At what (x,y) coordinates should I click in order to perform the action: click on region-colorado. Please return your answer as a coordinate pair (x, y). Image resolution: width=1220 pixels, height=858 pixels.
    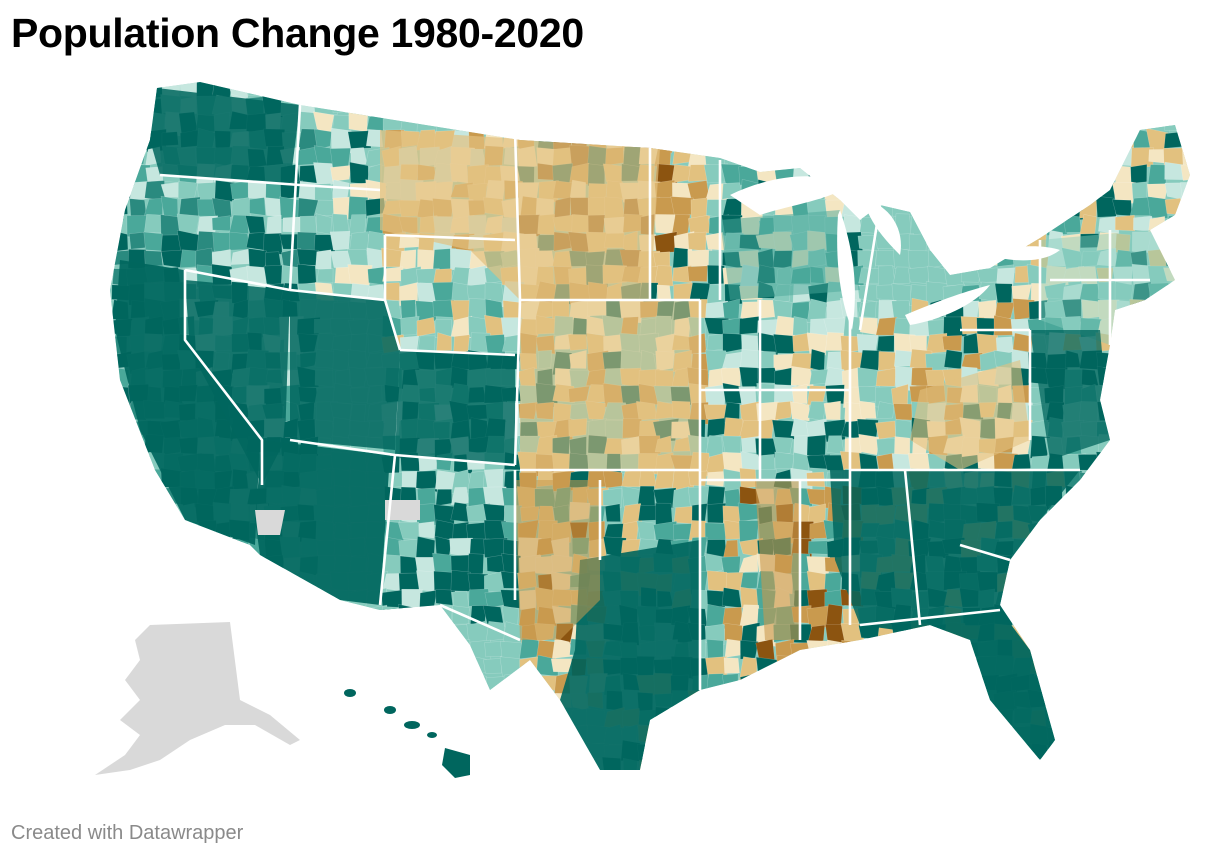
    Looking at the image, I should click on (455, 407).